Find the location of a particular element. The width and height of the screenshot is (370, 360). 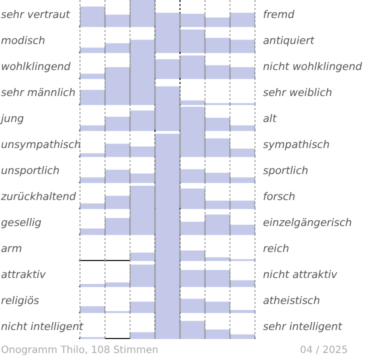

y2-axis-title: forsch is located at coordinates (279, 197).